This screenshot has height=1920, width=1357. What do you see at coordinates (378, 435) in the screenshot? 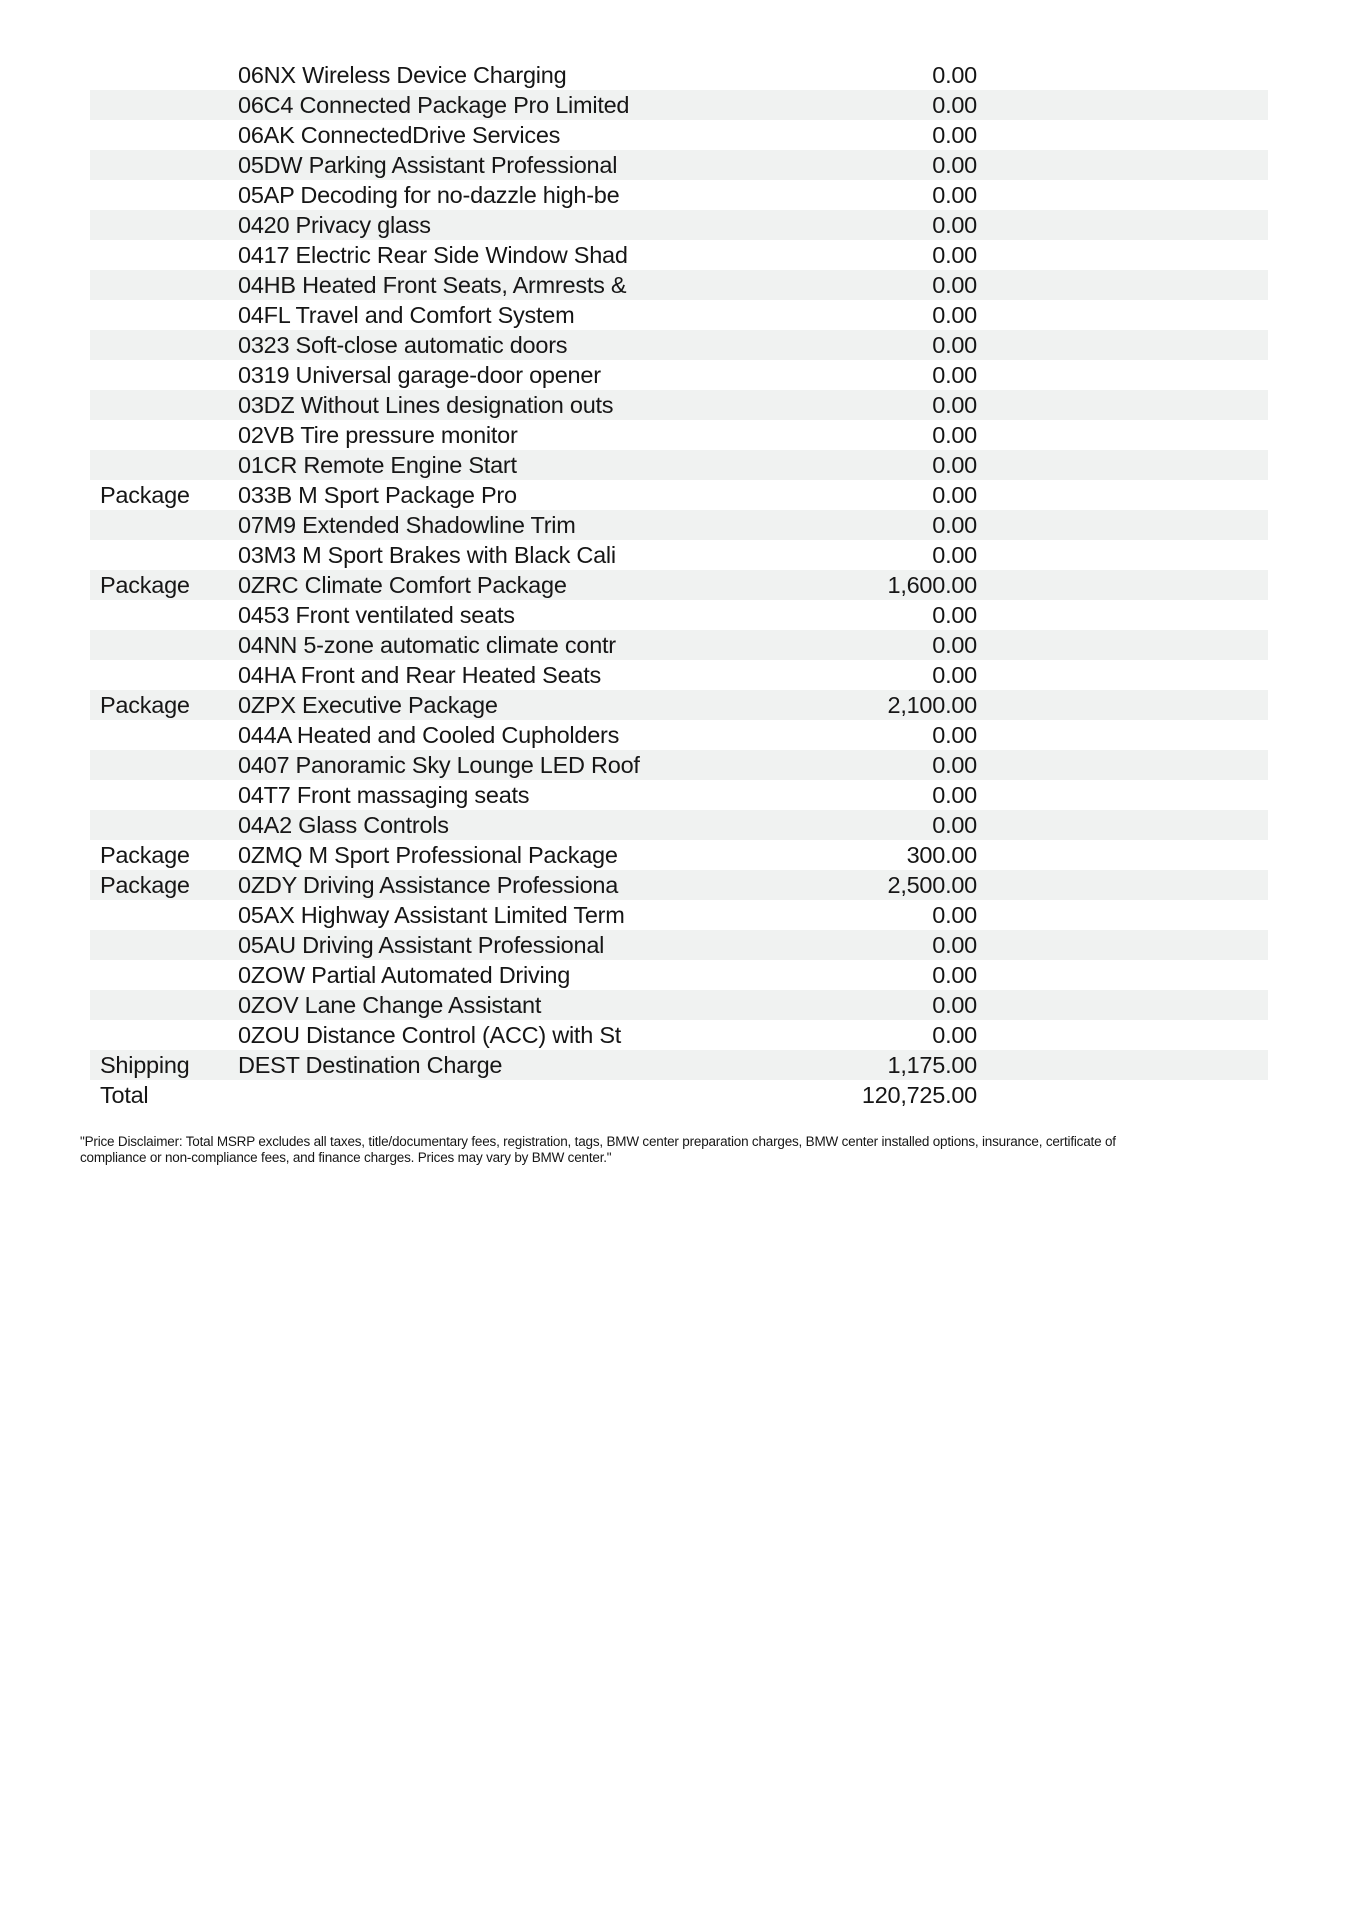
I see `row-item-label: 02VB Tire pressure monitor` at bounding box center [378, 435].